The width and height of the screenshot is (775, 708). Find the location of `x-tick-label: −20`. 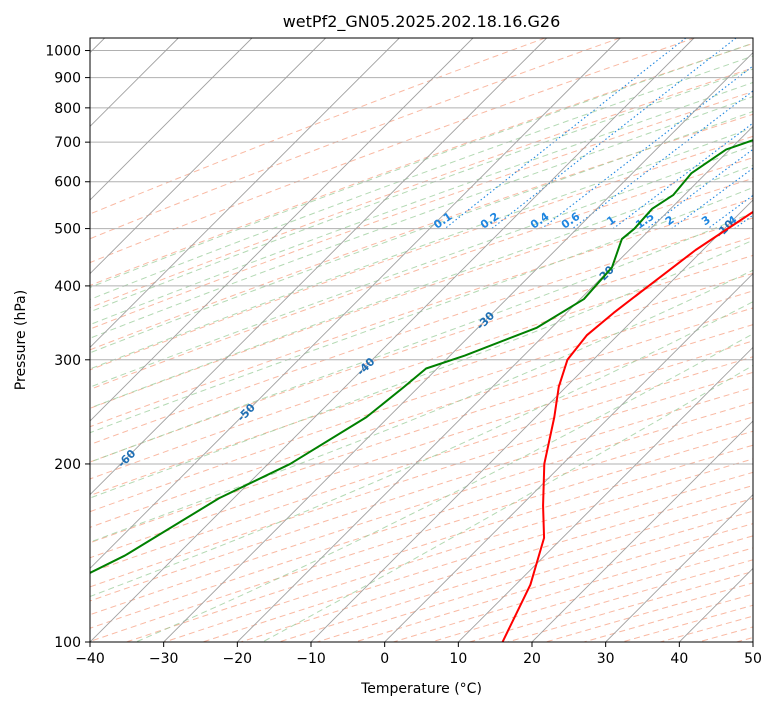

x-tick-label: −20 is located at coordinates (238, 659).